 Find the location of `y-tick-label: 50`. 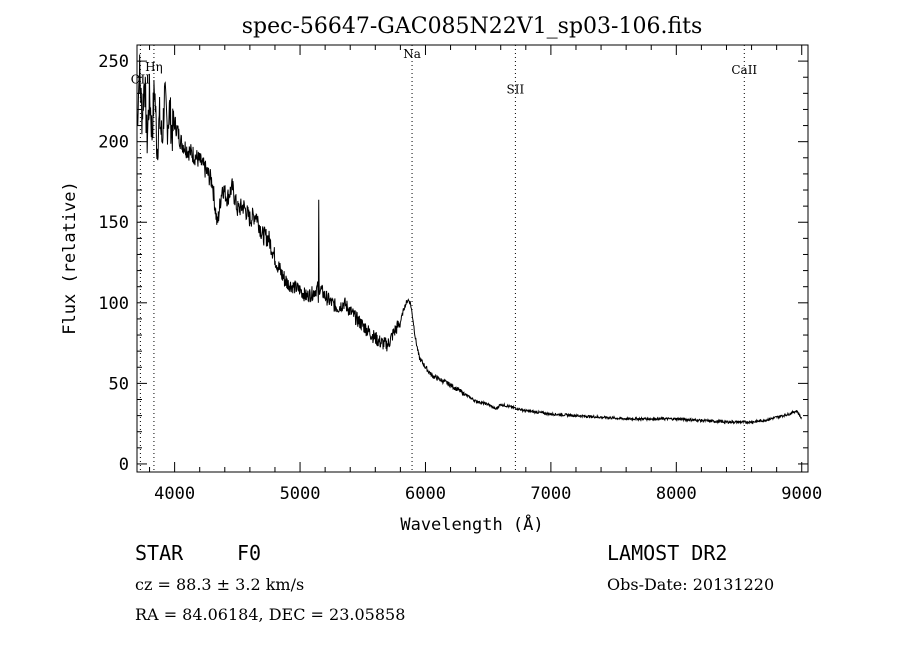

y-tick-label: 50 is located at coordinates (119, 384).